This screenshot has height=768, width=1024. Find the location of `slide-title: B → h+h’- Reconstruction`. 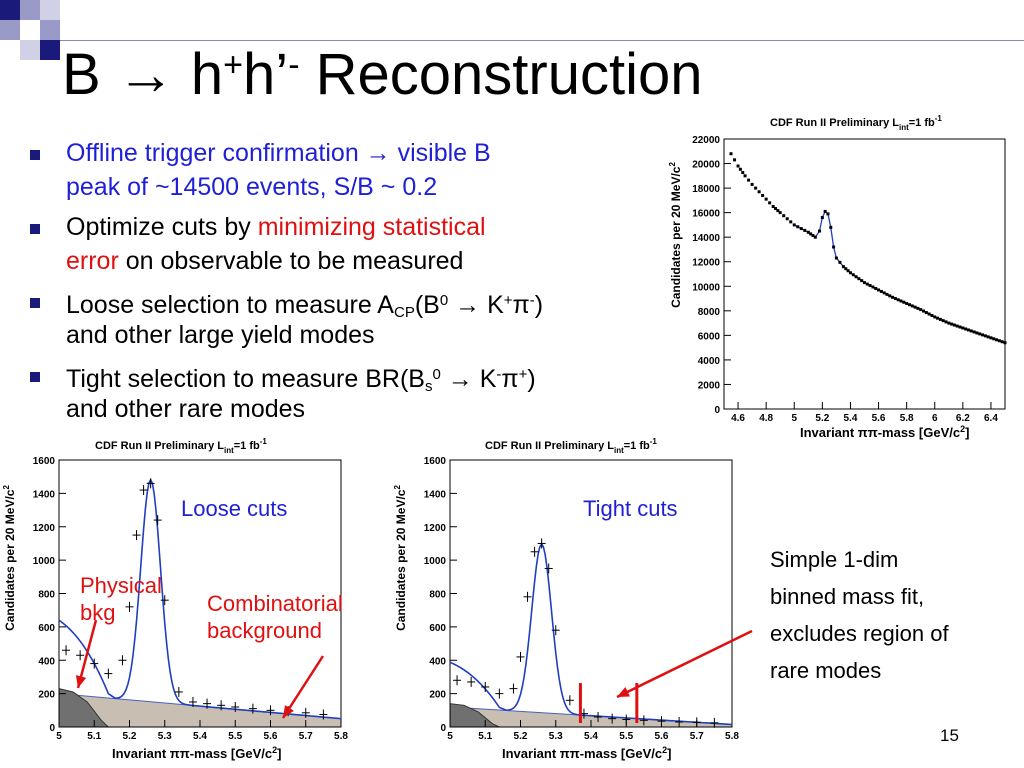

slide-title: B → h+h’- Reconstruction is located at coordinates (382, 74).